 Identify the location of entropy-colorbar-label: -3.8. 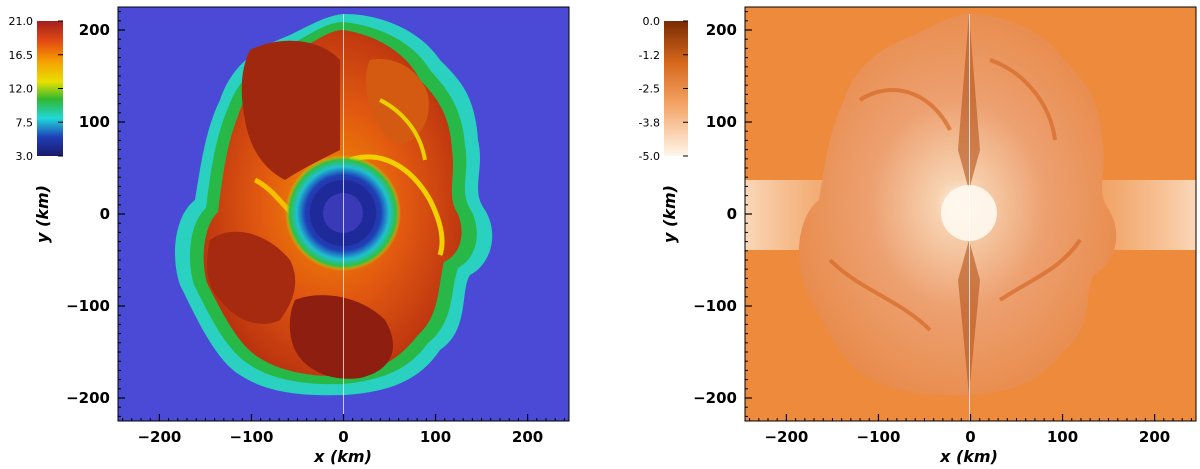
(649, 122).